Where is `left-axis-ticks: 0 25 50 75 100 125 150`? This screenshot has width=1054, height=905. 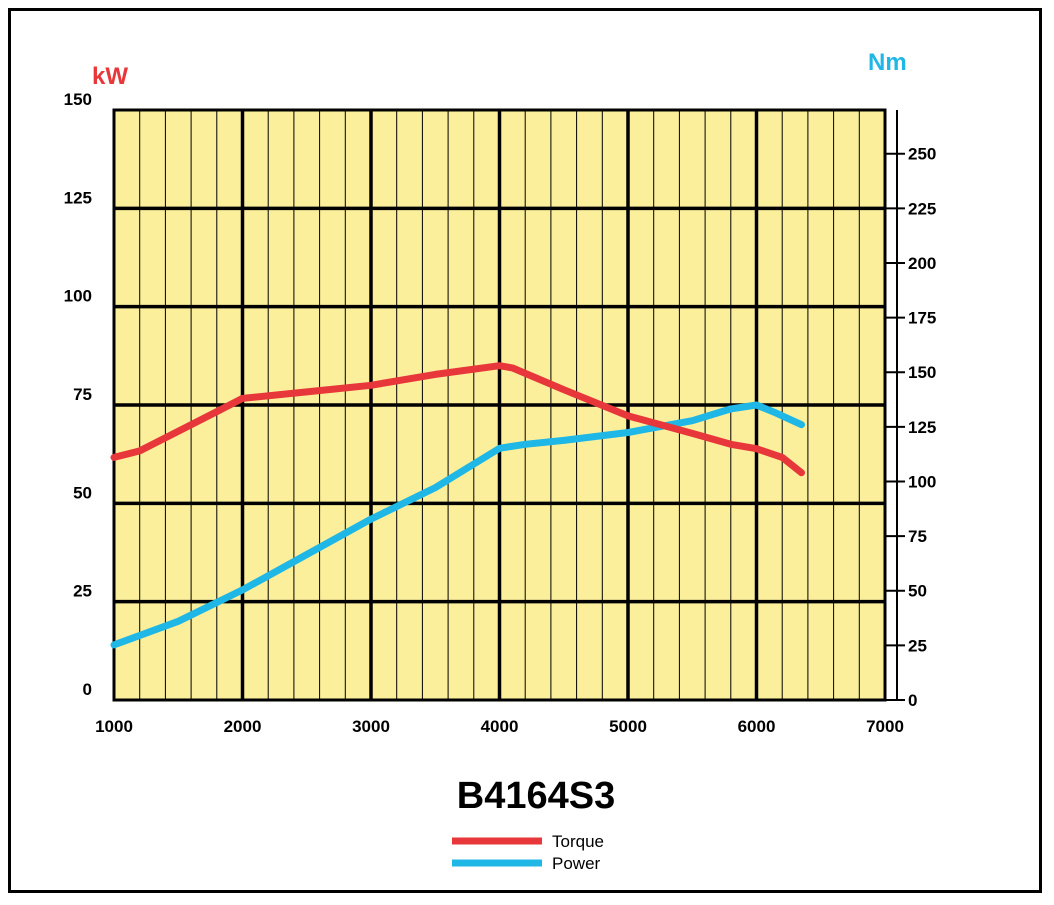
left-axis-ticks: 0 25 50 75 100 125 150 is located at coordinates (78, 394).